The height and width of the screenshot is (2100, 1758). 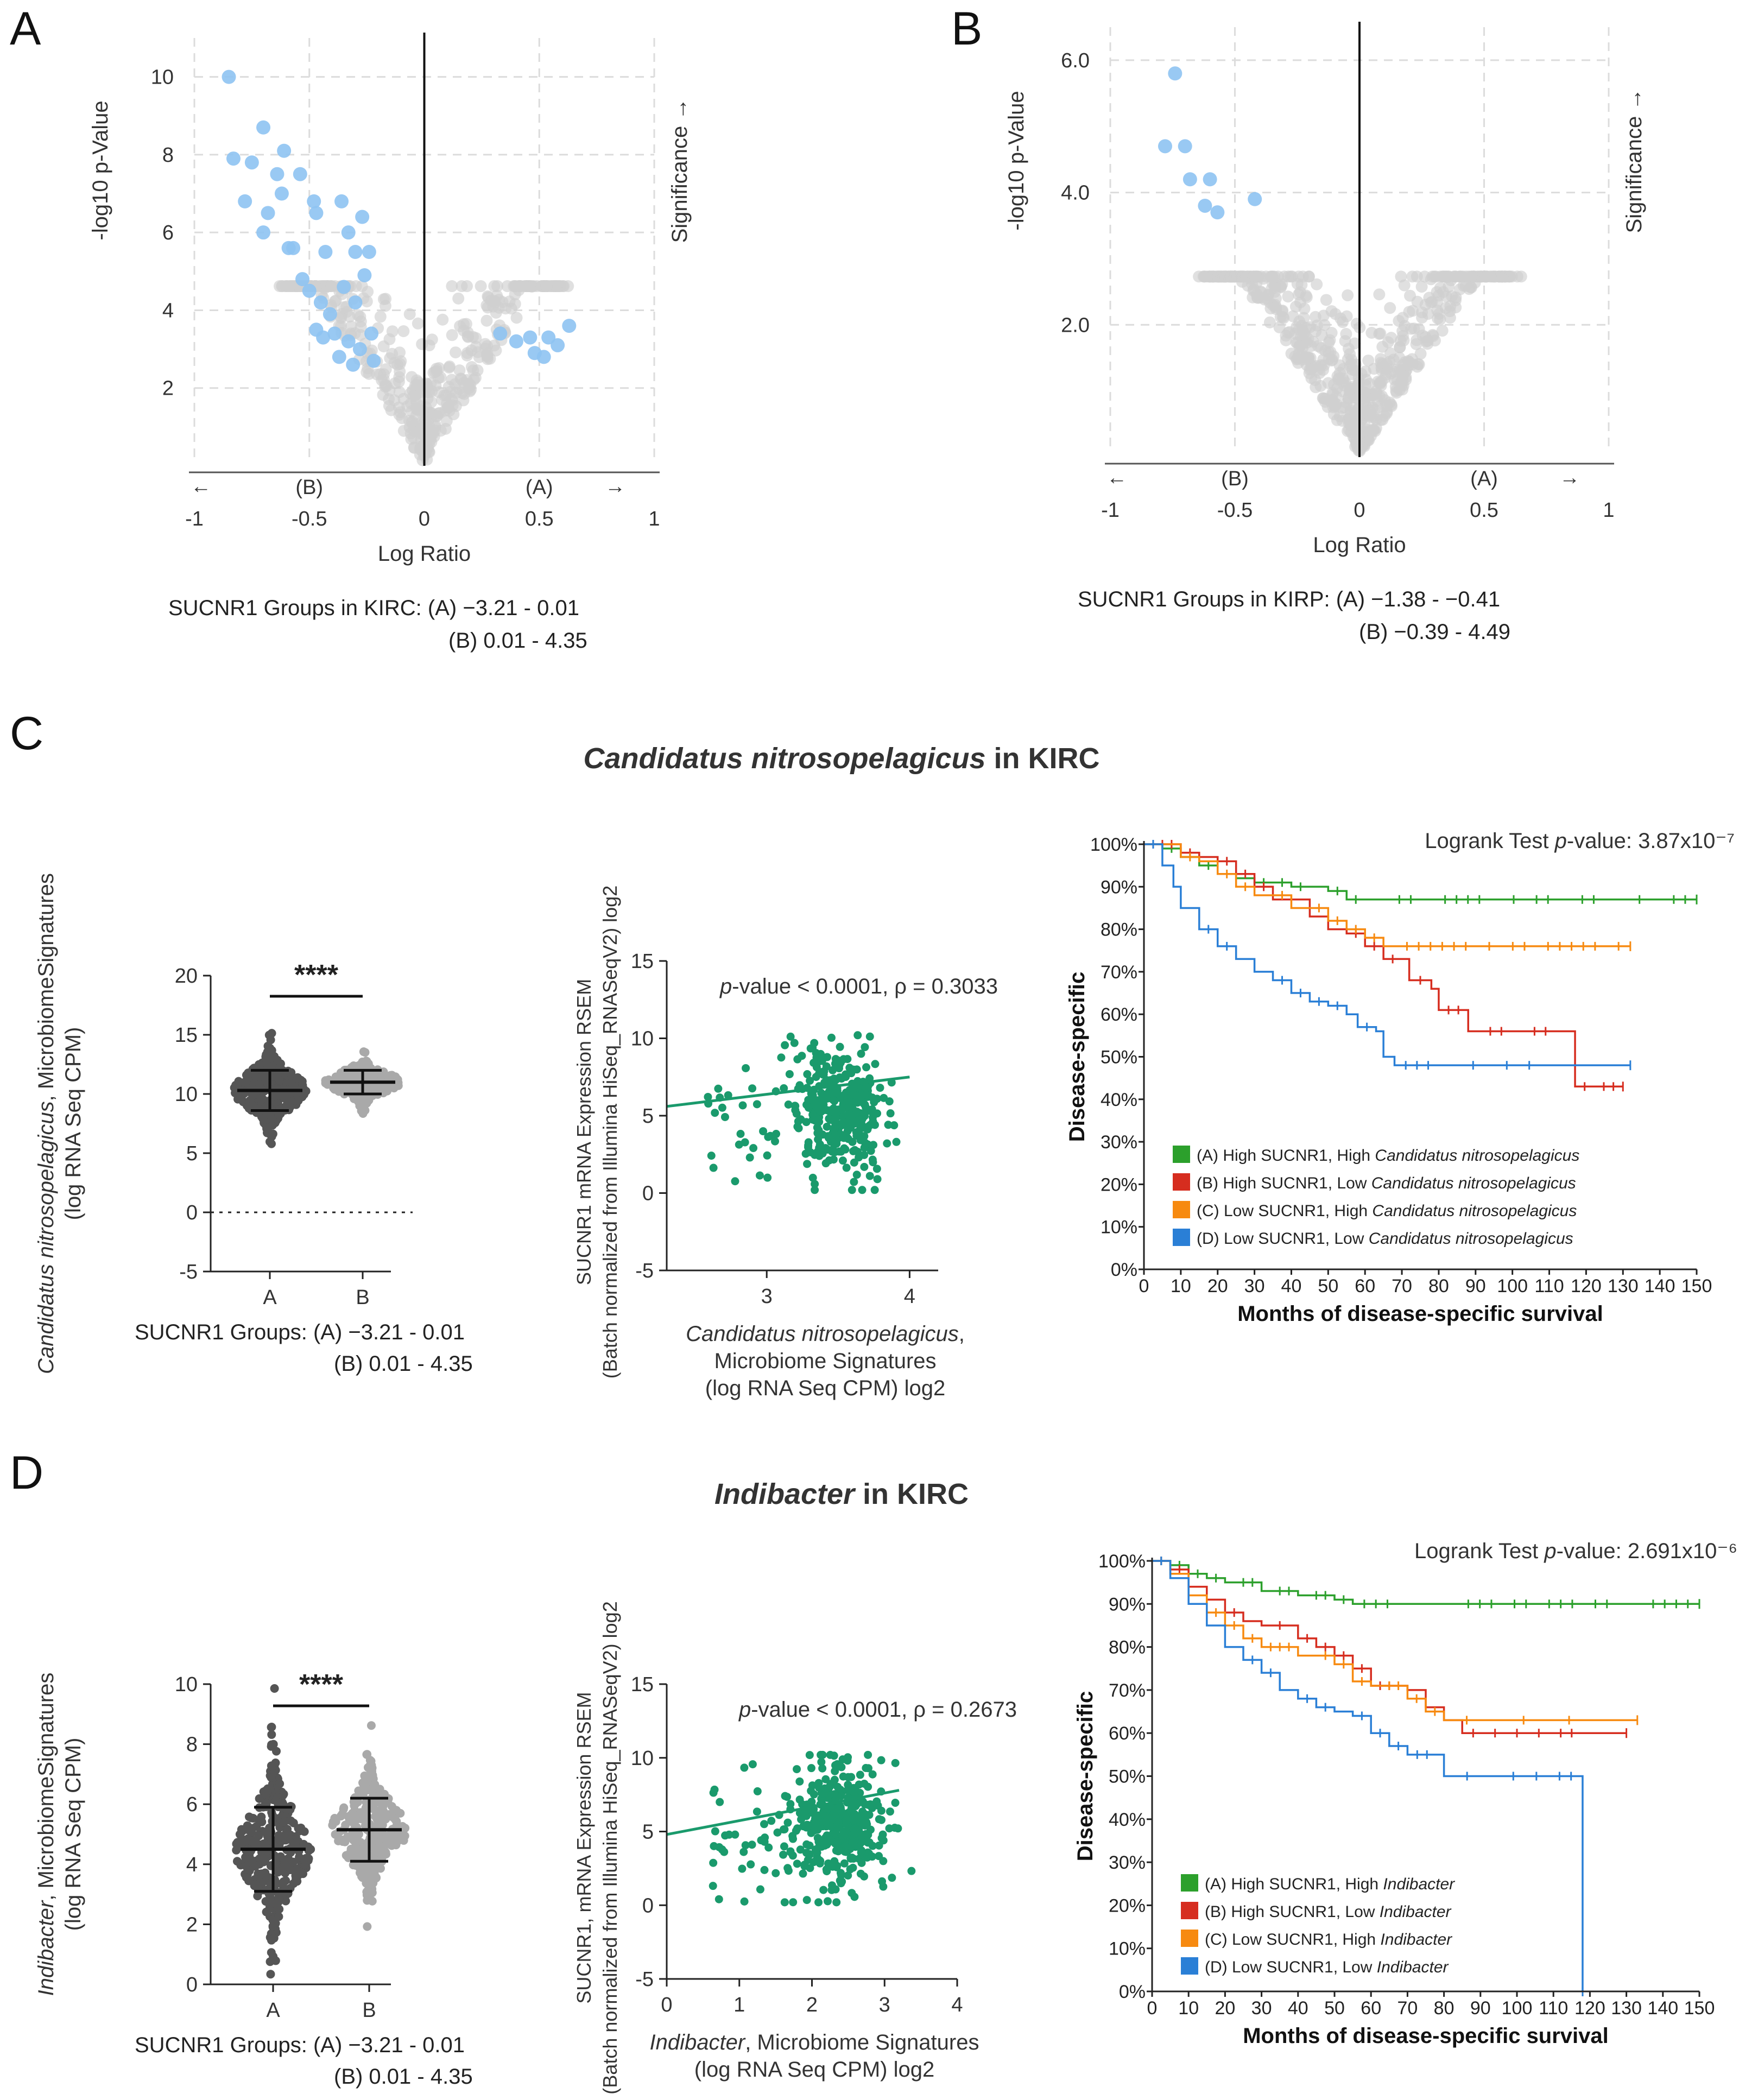 I want to click on x-tick-label: 3, so click(x=767, y=1296).